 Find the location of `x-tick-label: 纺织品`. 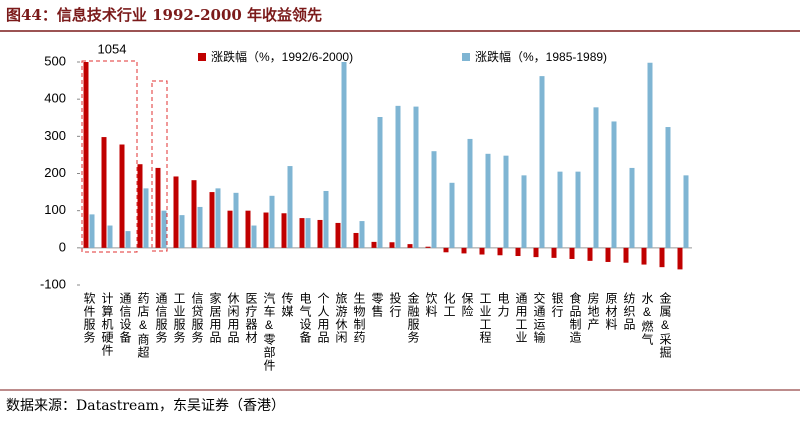

x-tick-label: 纺织品 is located at coordinates (629, 311).